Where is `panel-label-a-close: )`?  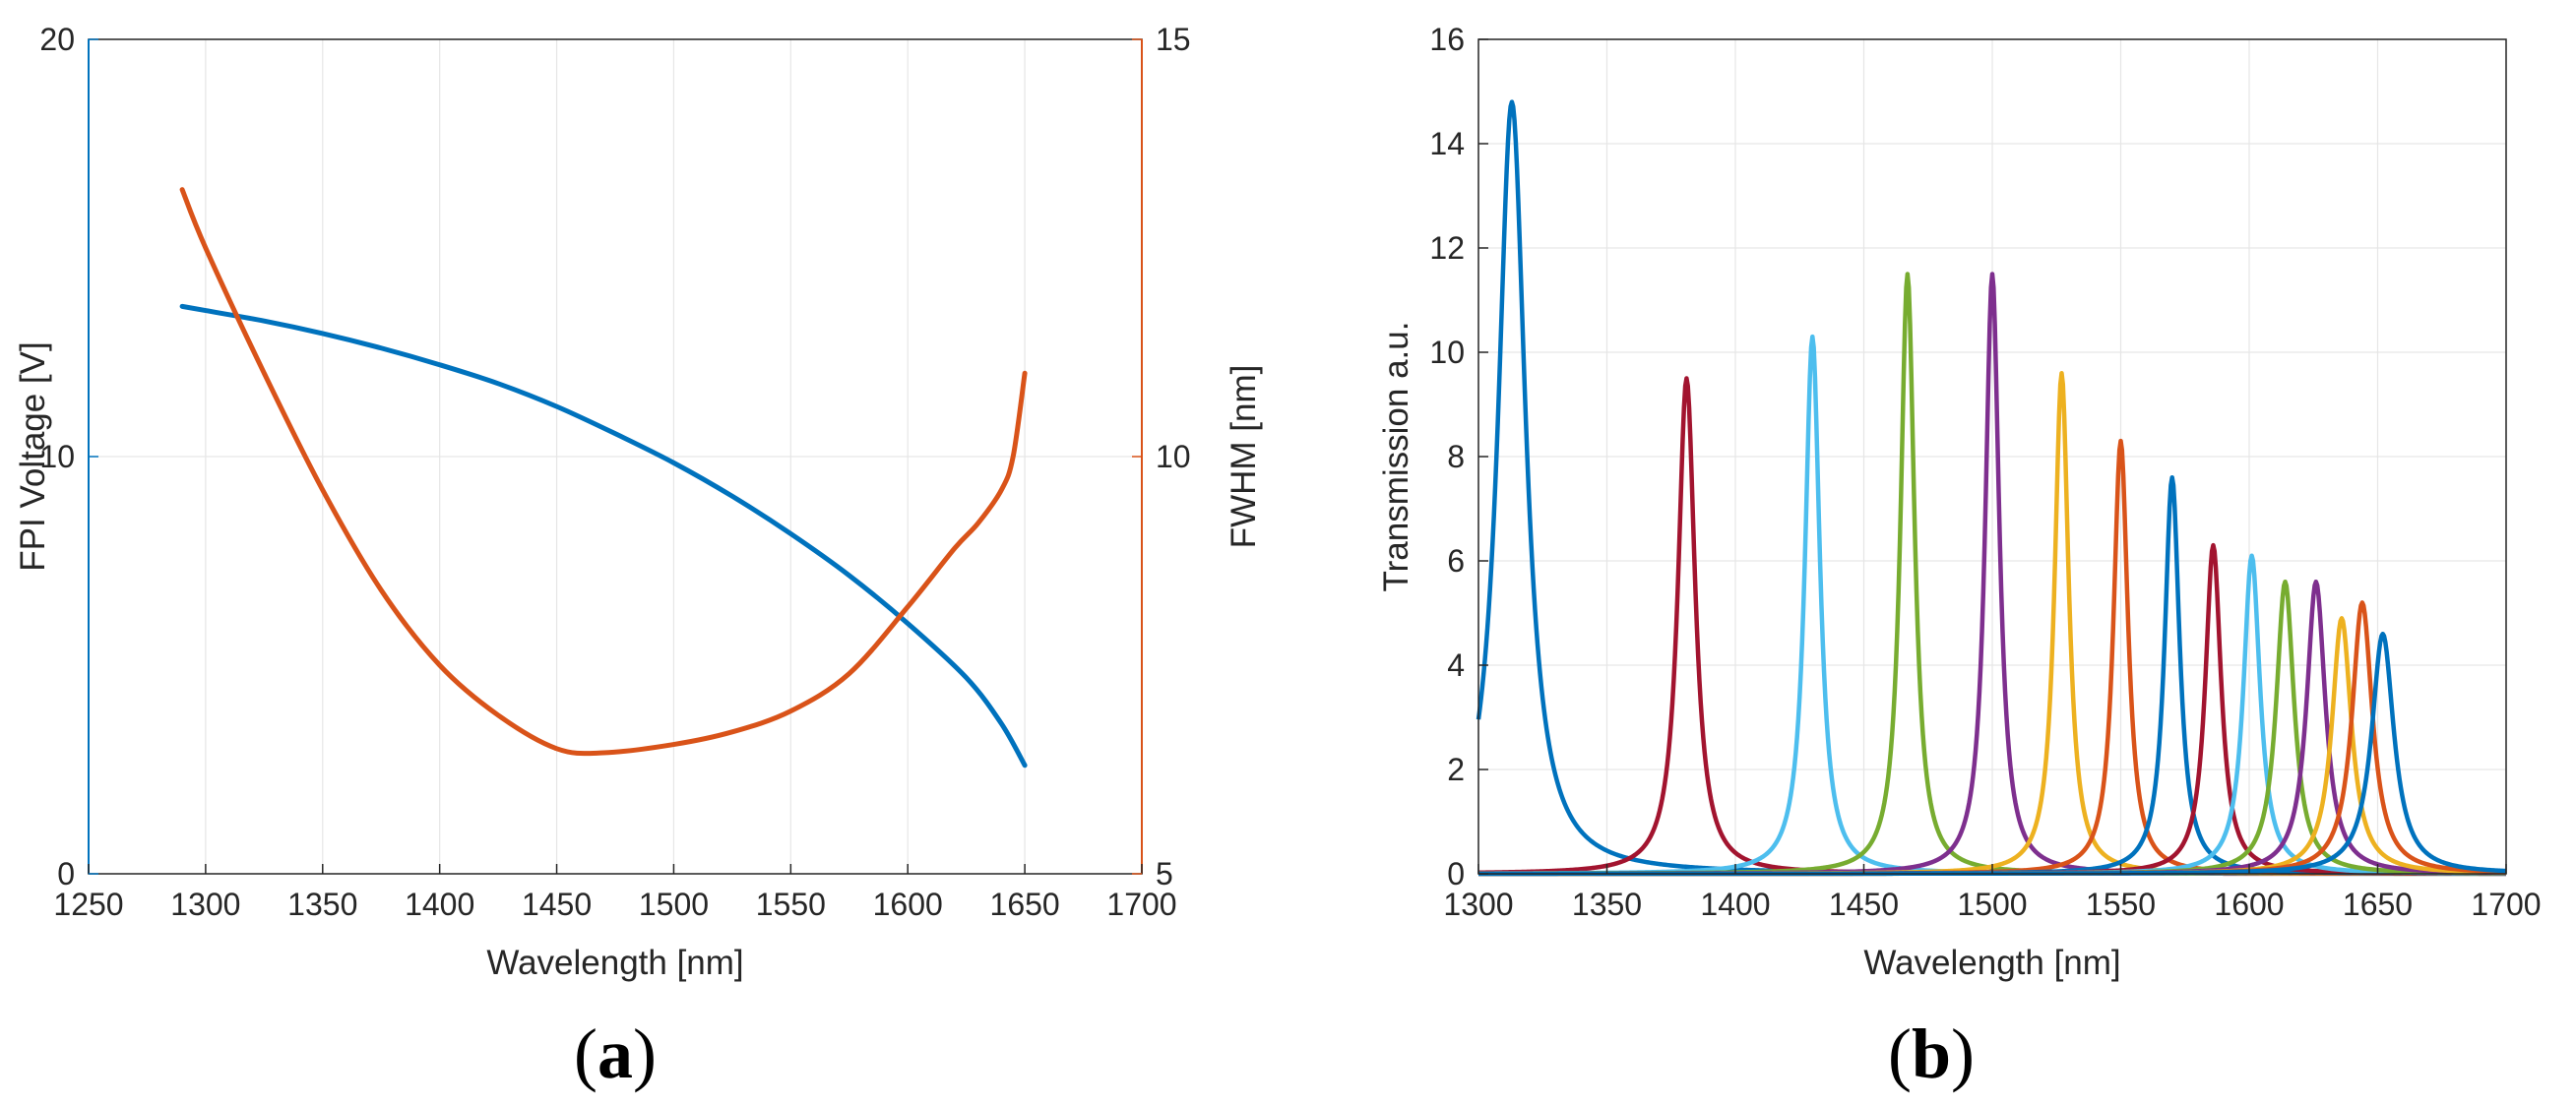 panel-label-a-close: ) is located at coordinates (645, 1054).